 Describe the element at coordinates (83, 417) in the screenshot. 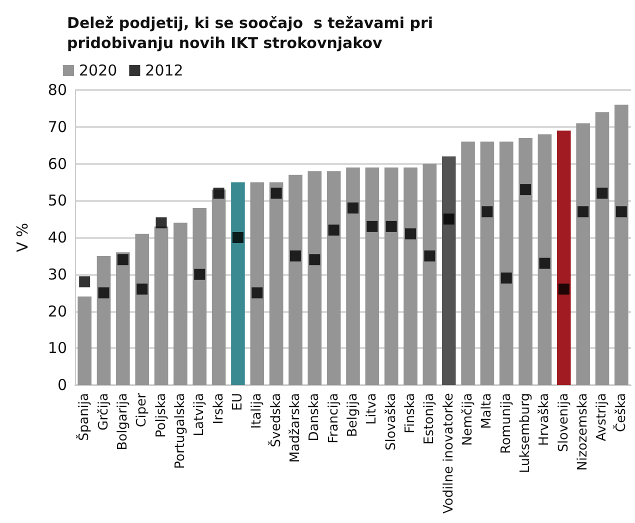

I see `x-tick-label: Španija` at that location.